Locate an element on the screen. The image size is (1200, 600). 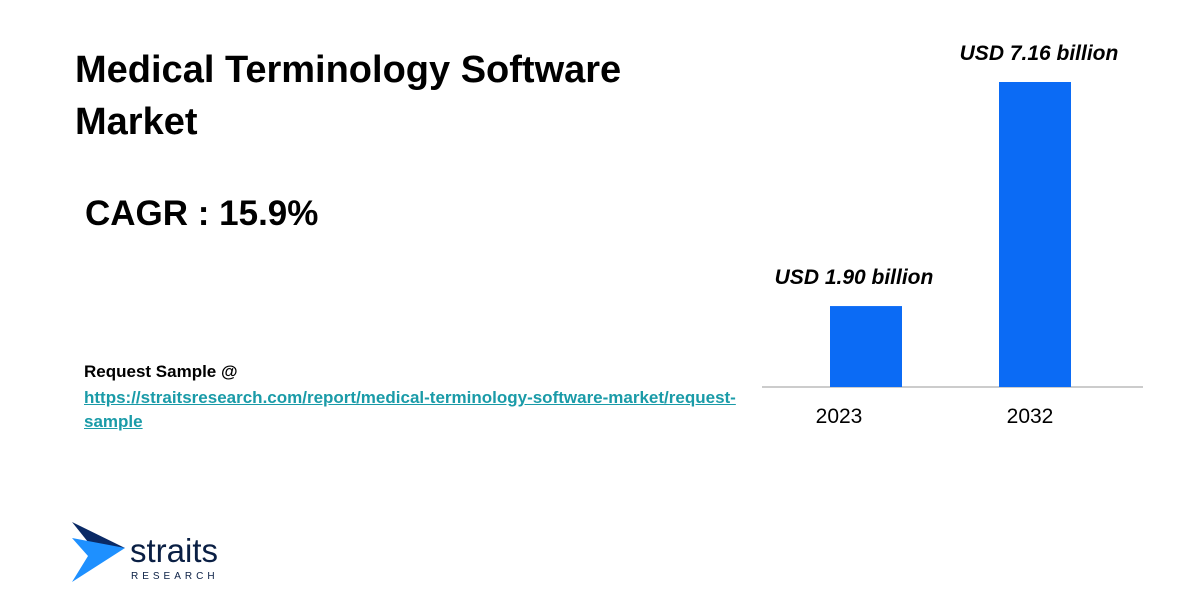
logo-name: straits is located at coordinates (174, 550).